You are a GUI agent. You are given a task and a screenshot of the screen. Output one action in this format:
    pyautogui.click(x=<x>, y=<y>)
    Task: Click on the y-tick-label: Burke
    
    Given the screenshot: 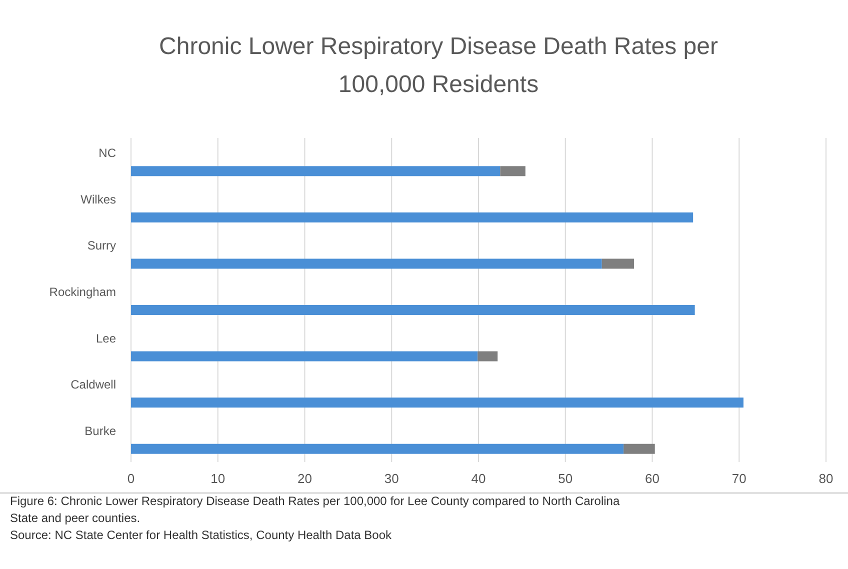 What is the action you would take?
    pyautogui.click(x=100, y=431)
    